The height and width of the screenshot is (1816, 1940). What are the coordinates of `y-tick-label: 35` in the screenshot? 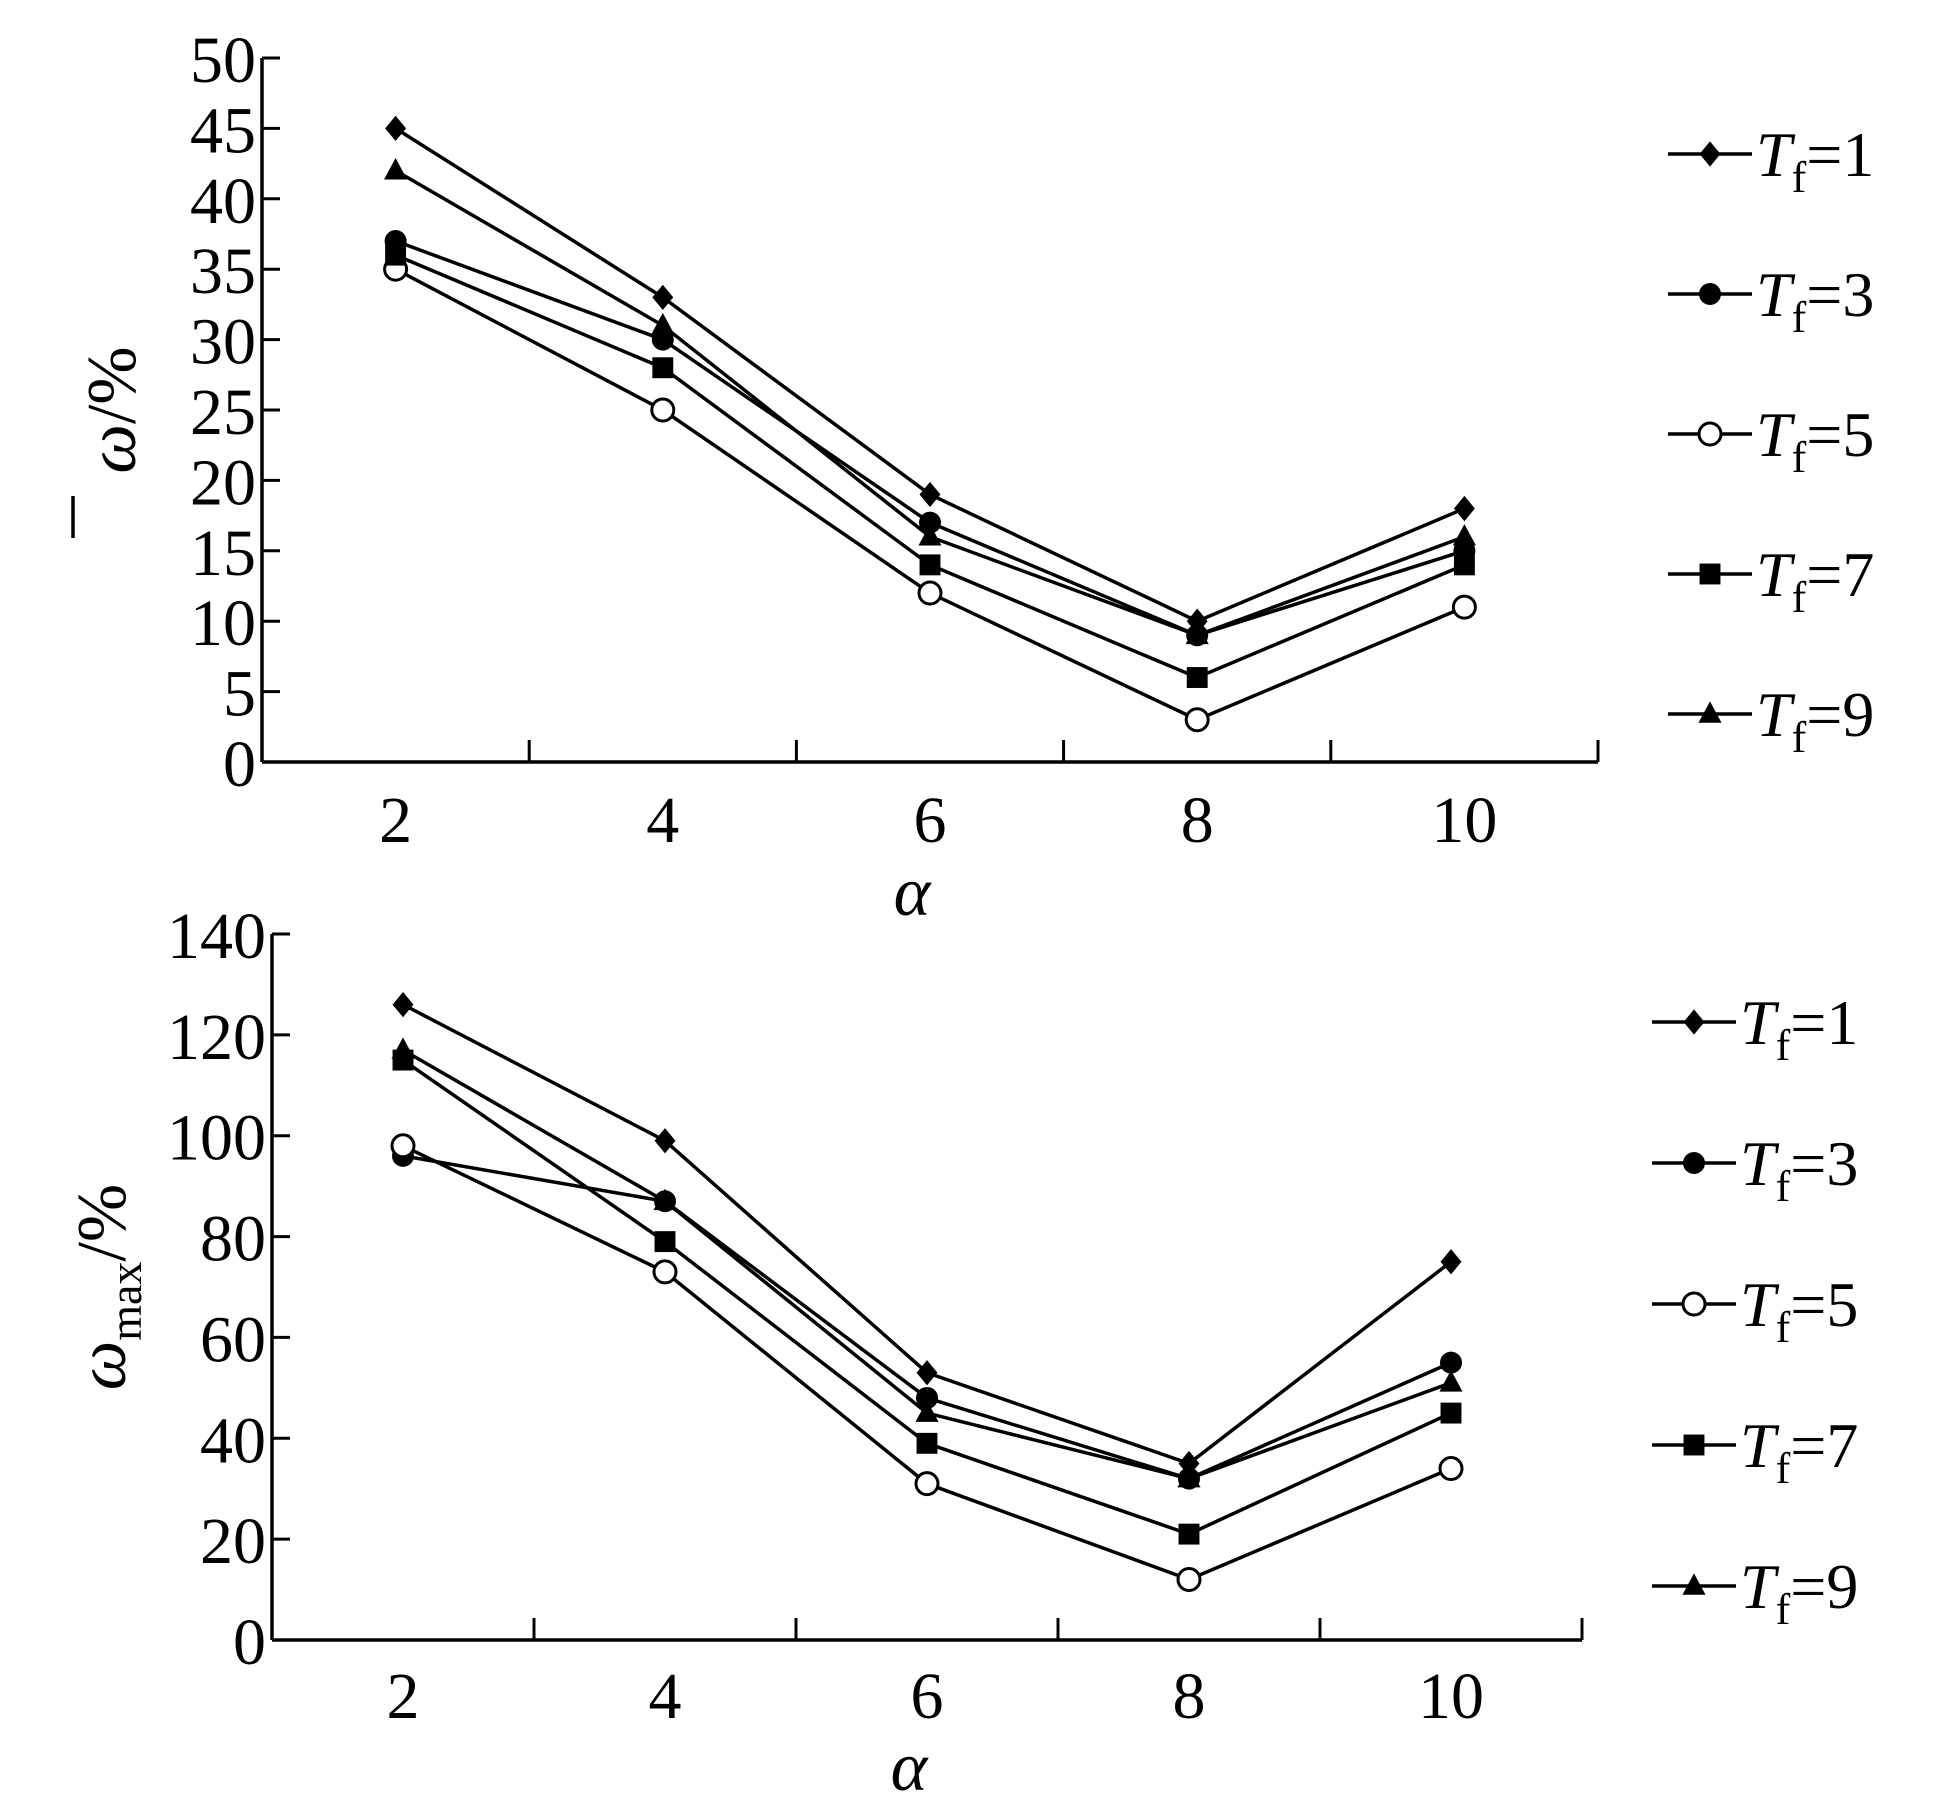 It's located at (223, 271).